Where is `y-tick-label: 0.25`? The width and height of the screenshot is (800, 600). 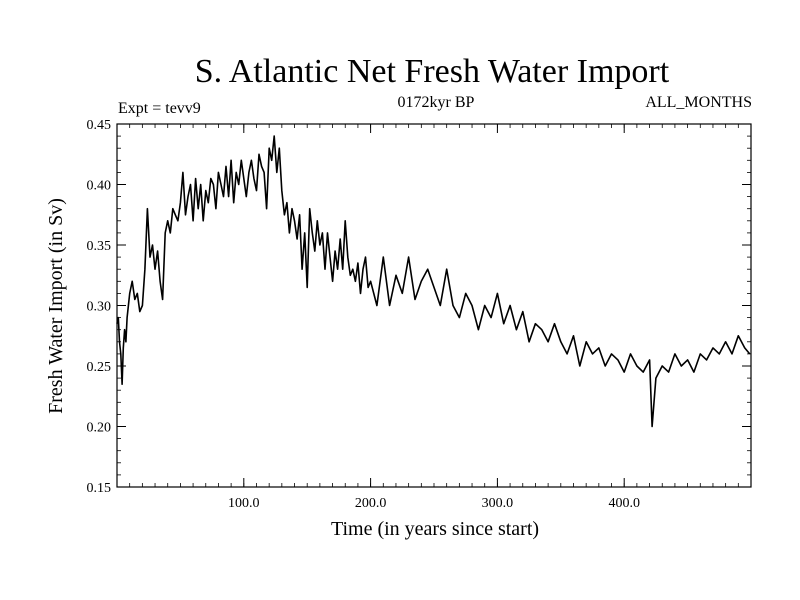
y-tick-label: 0.25 is located at coordinates (99, 367).